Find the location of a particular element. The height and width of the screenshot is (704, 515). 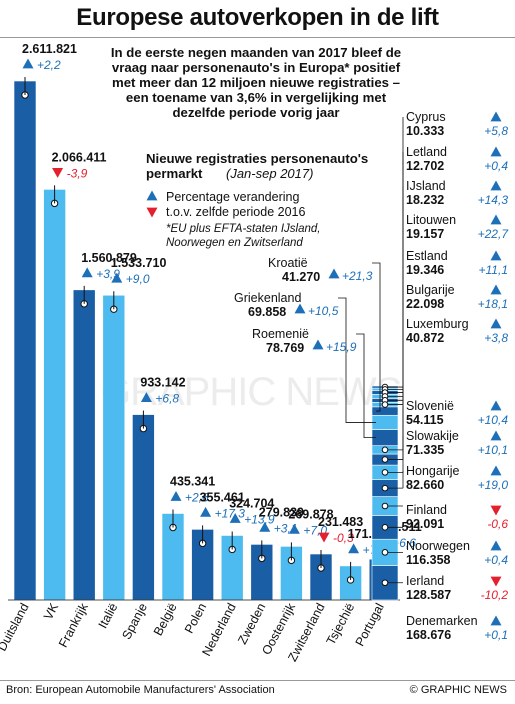

stack-change-label: +18,1 is located at coordinates (493, 304).